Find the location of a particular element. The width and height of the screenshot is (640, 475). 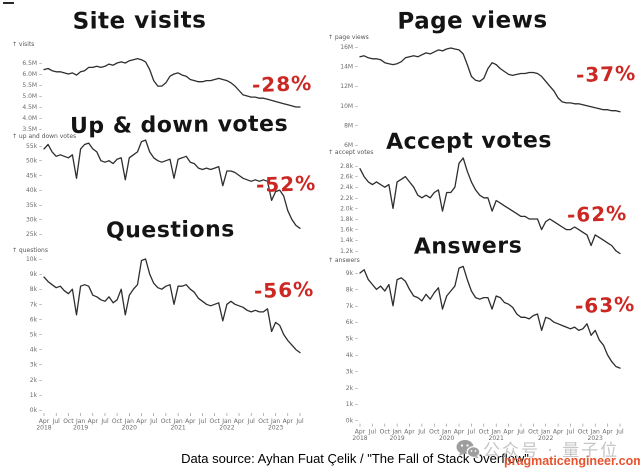

svg-text: 7k – is located at coordinates (352, 306).